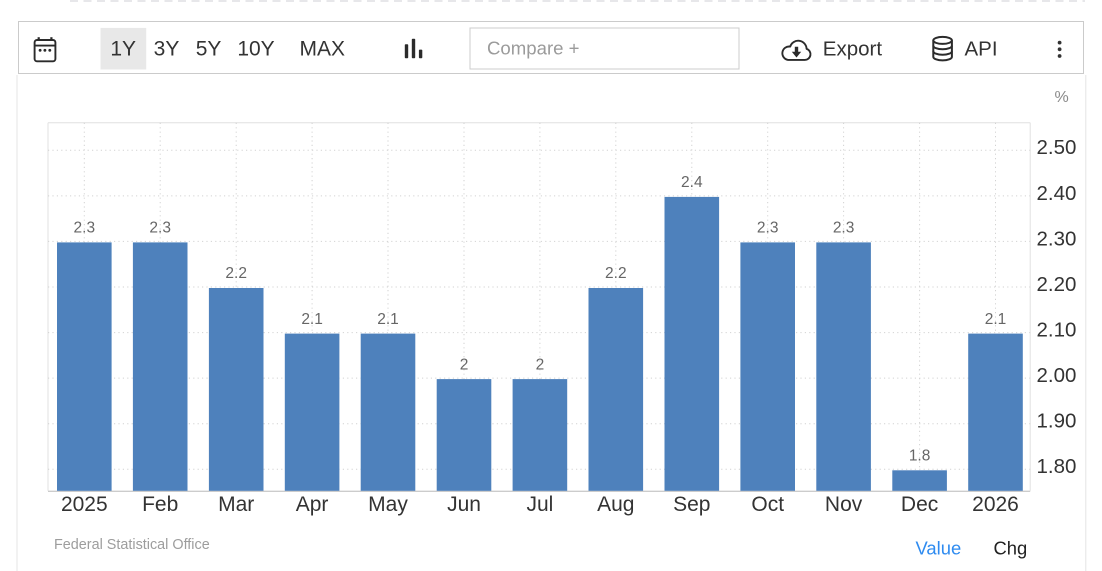 This screenshot has width=1102, height=571. I want to click on svg-text: Feb, so click(160, 504).